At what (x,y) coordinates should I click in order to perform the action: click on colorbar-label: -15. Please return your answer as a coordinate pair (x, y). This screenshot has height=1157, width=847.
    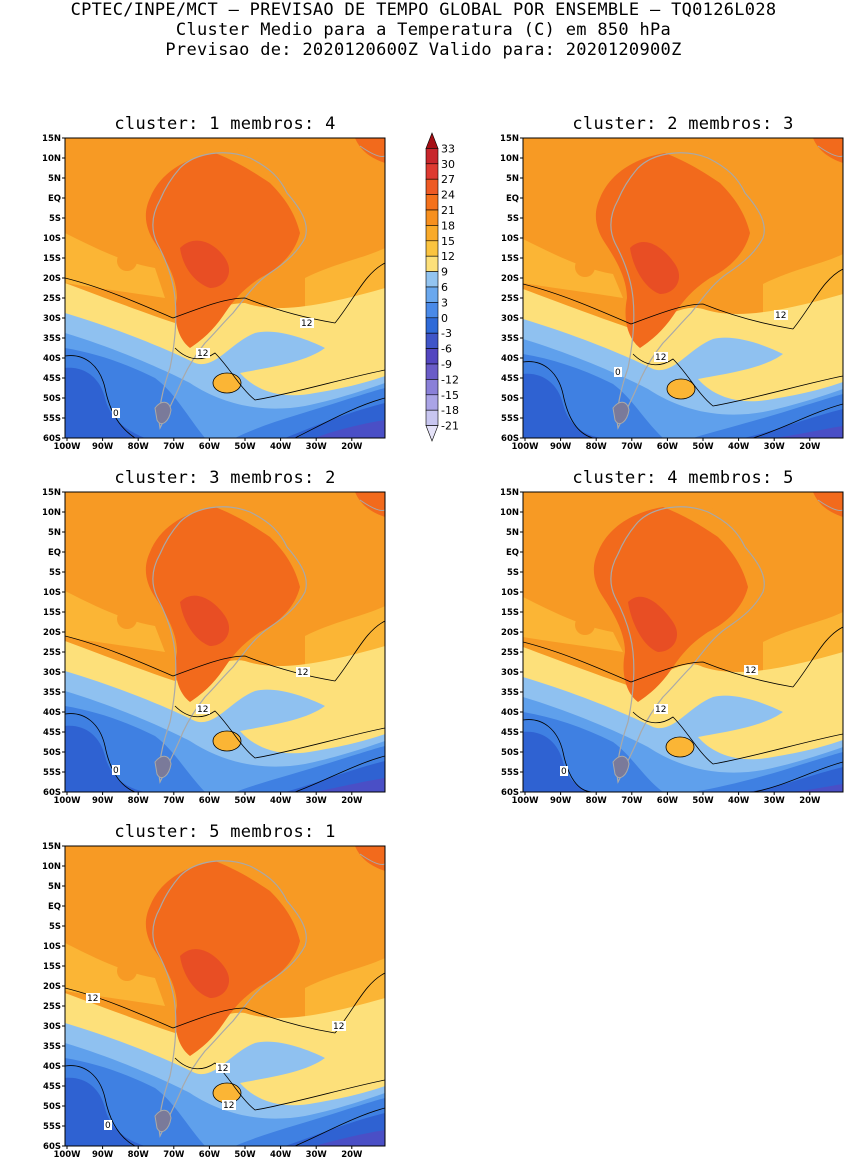
    Looking at the image, I should click on (450, 395).